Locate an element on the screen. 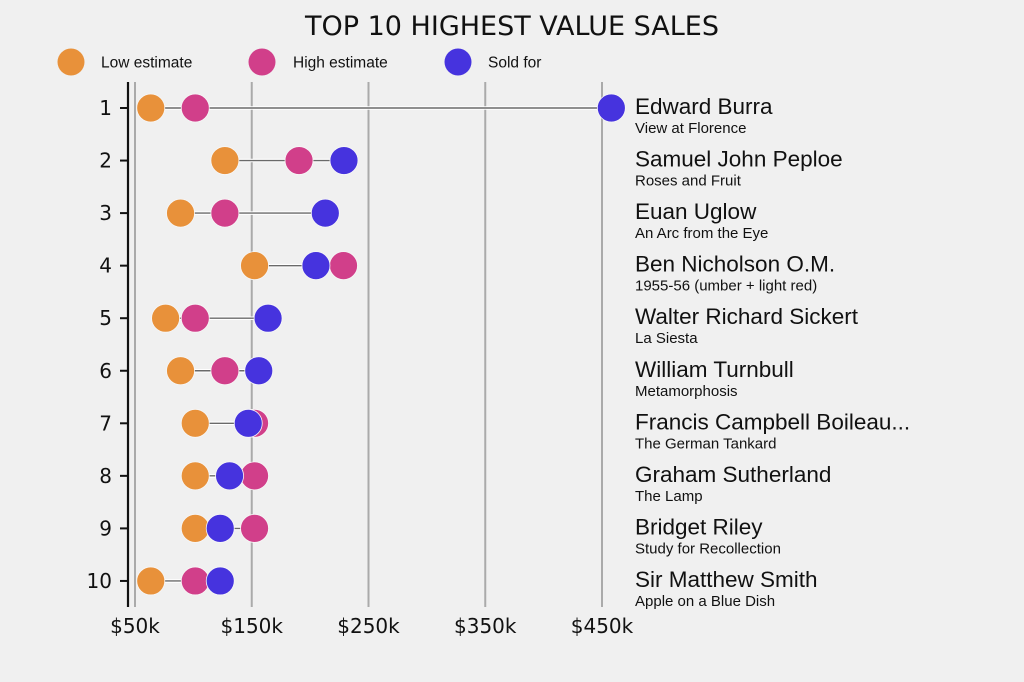 Image resolution: width=1024 pixels, height=682 pixels. artist-label: Bridget Riley is located at coordinates (699, 526).